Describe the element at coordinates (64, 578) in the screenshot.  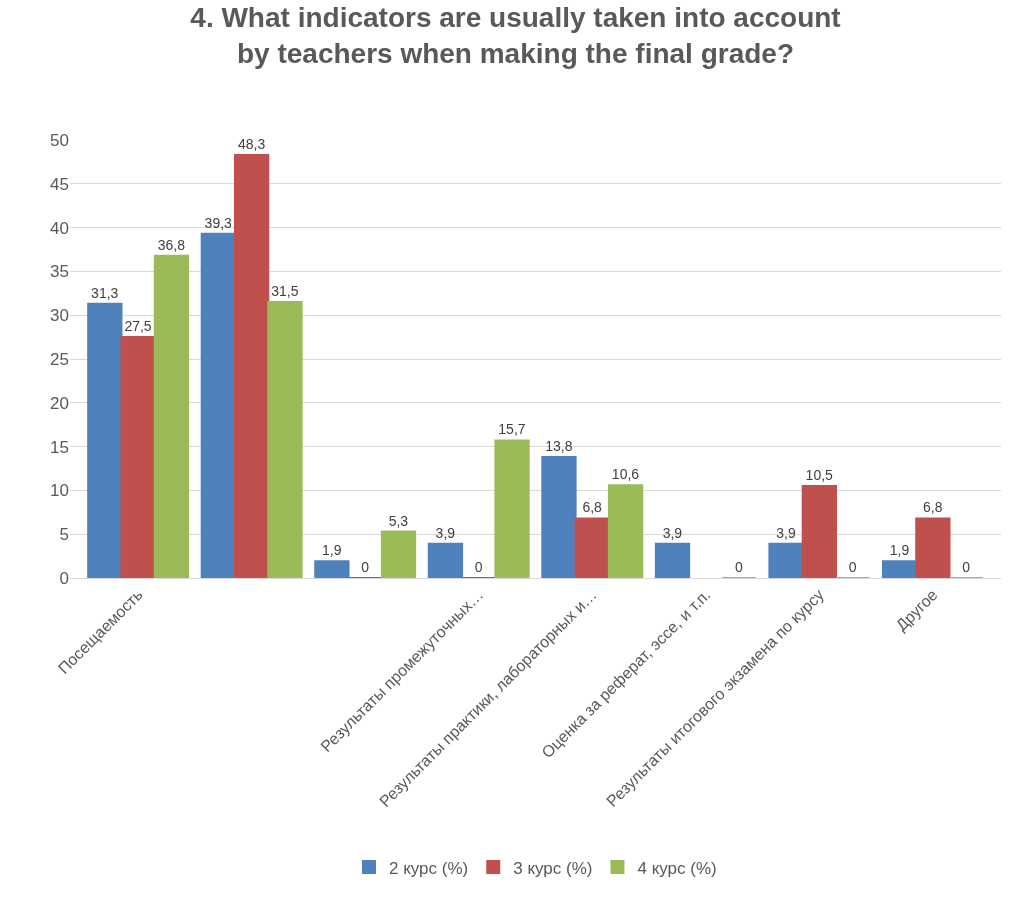
I see `y-tick-label: 0` at that location.